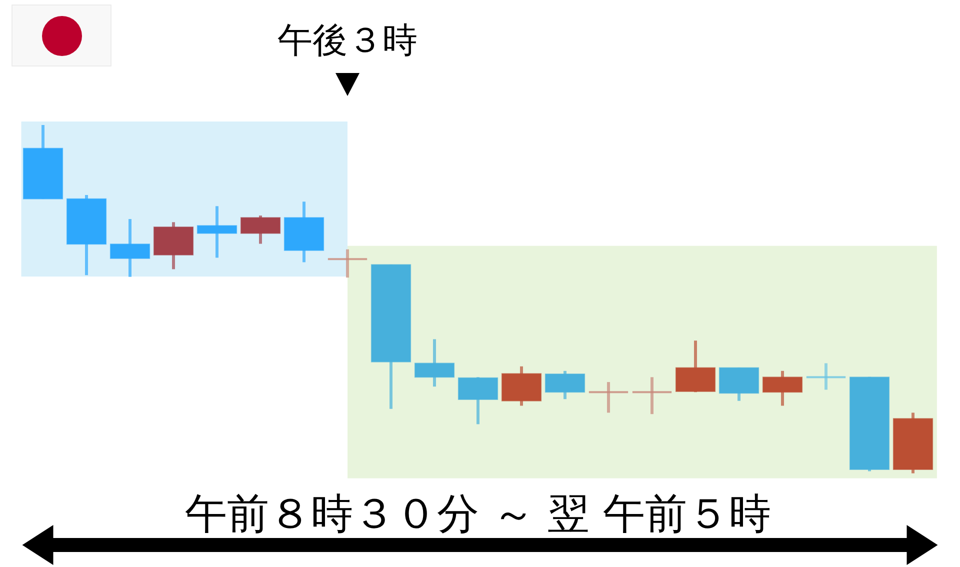  I want to click on text: 午後３時, so click(348, 41).